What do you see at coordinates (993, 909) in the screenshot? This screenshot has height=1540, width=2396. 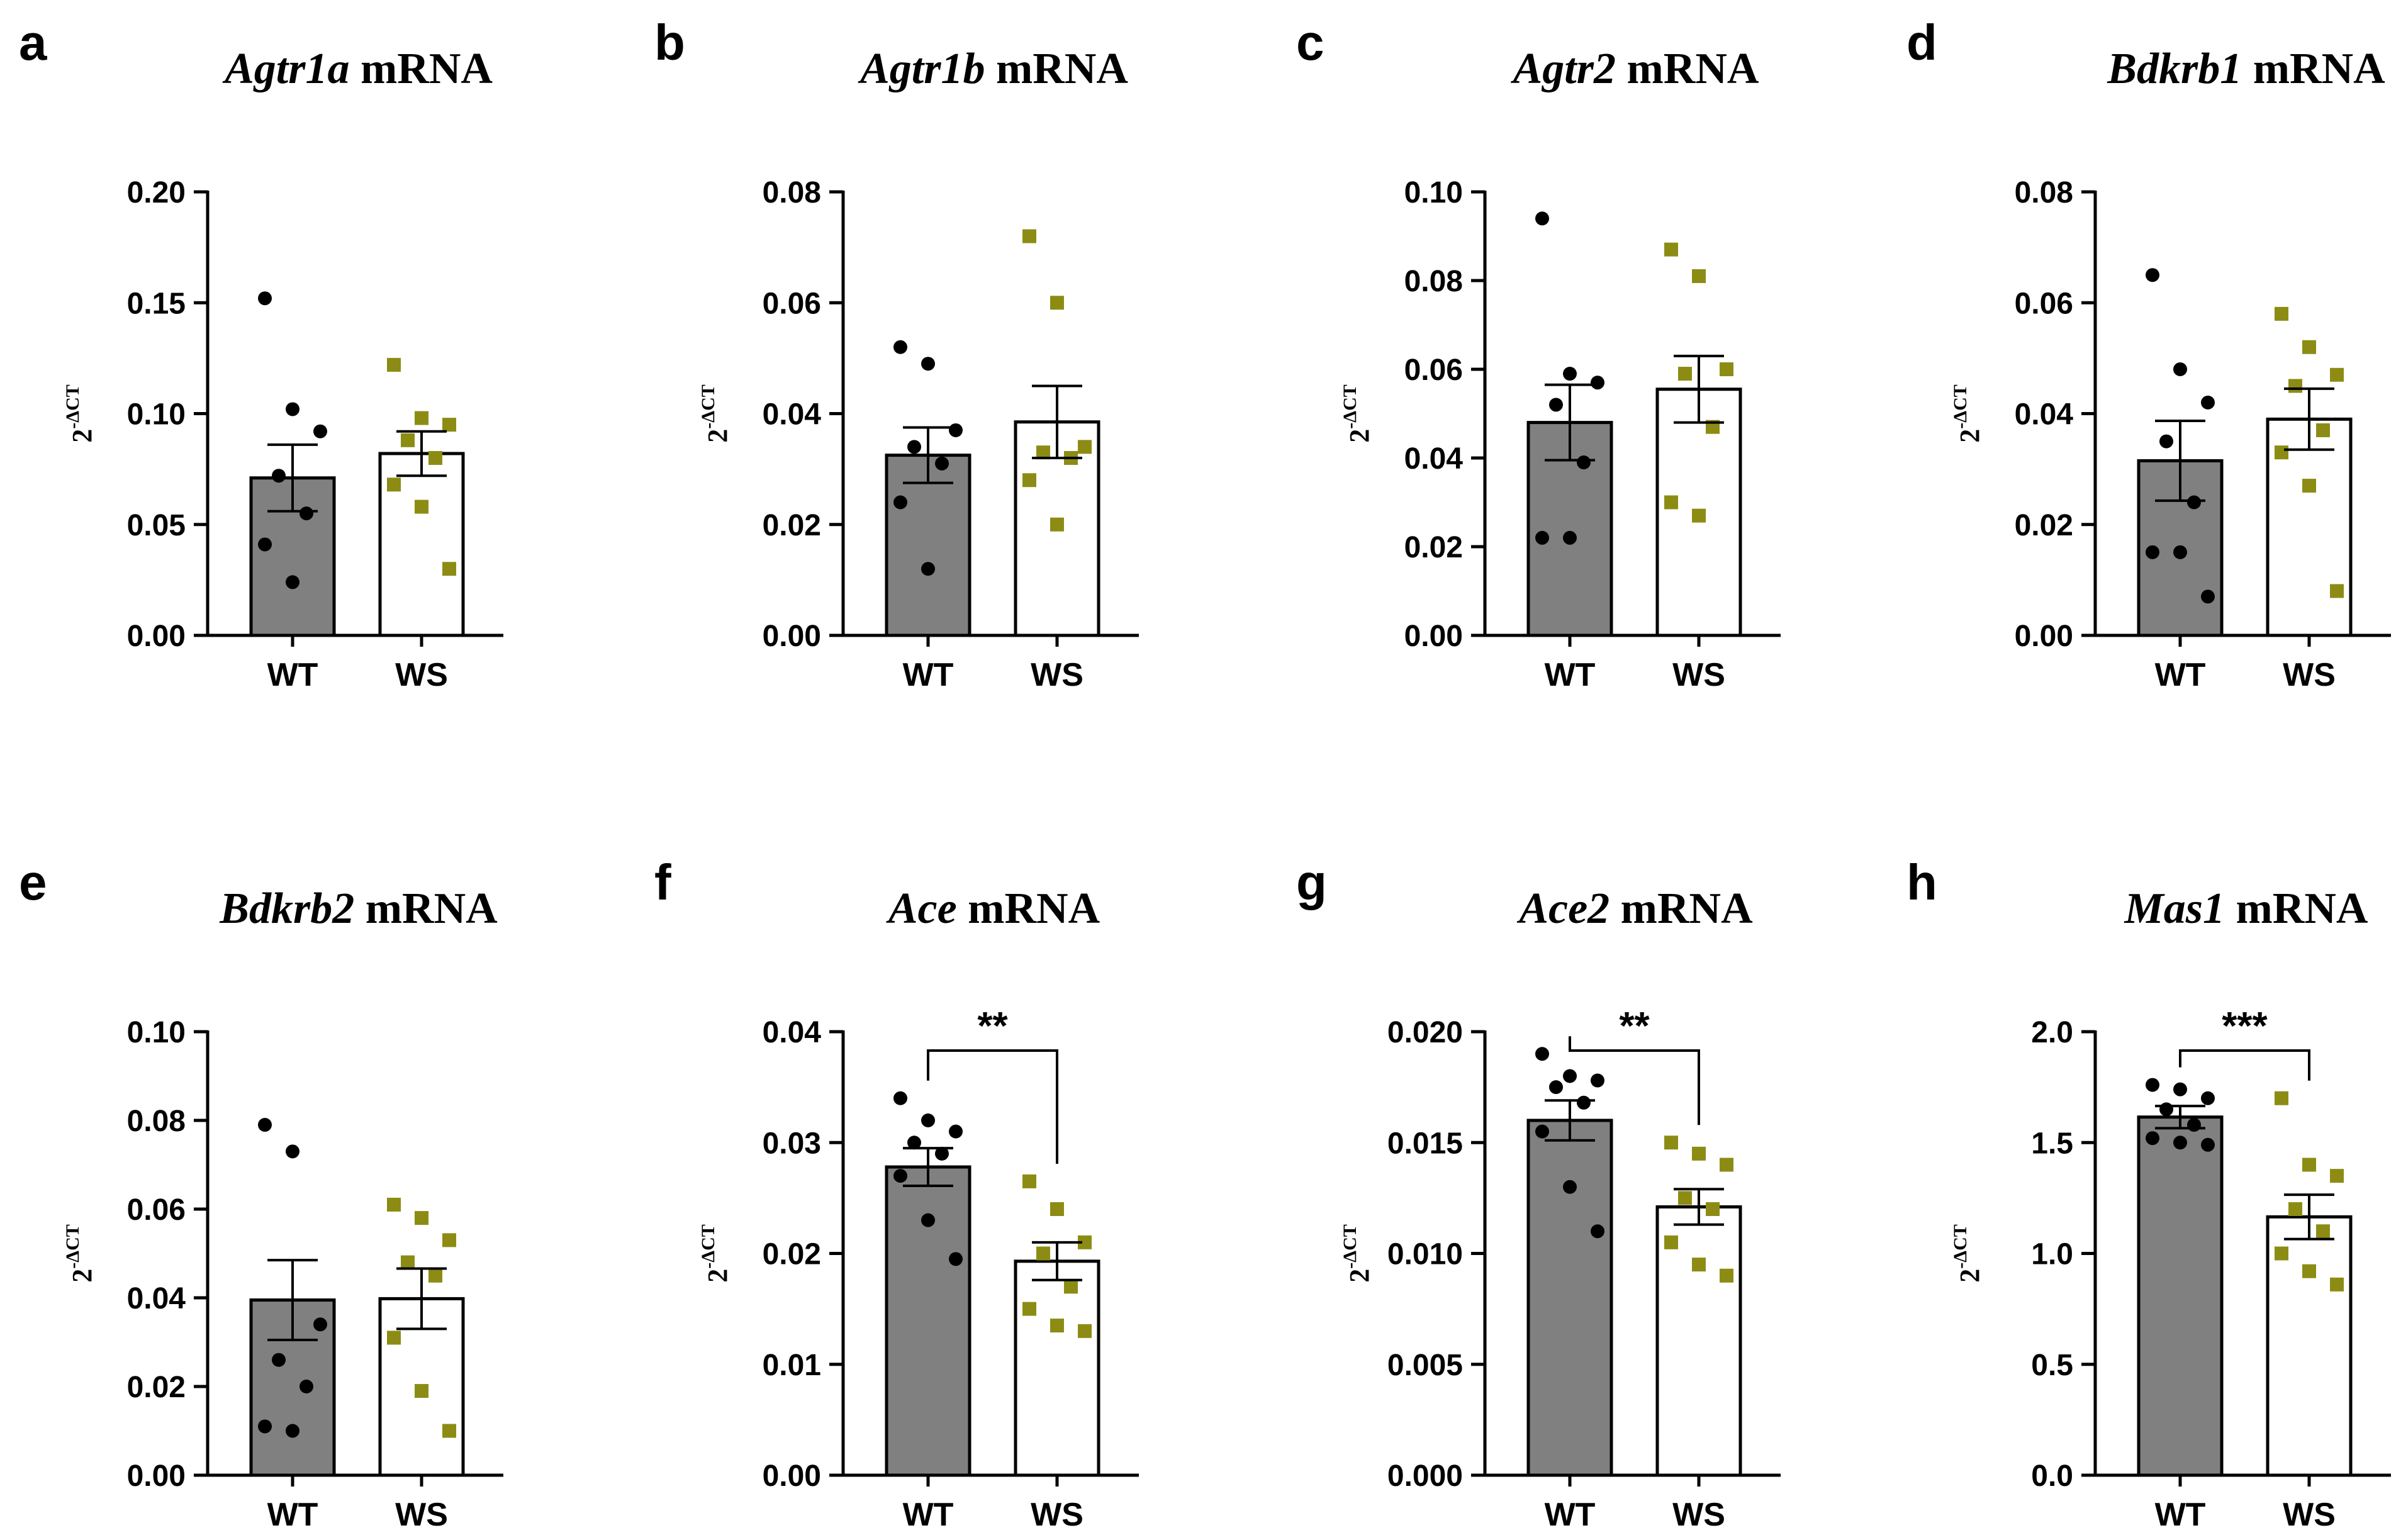 I see `chart-title: Ace mRNA` at bounding box center [993, 909].